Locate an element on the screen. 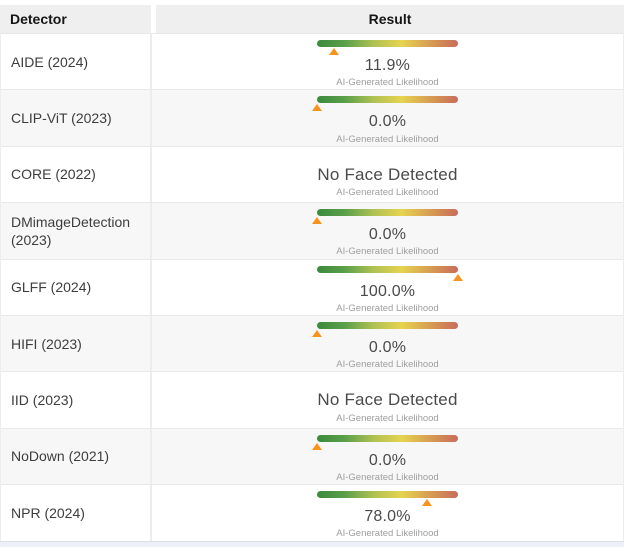 Image resolution: width=624 pixels, height=547 pixels. next-row-partial is located at coordinates (312, 543).